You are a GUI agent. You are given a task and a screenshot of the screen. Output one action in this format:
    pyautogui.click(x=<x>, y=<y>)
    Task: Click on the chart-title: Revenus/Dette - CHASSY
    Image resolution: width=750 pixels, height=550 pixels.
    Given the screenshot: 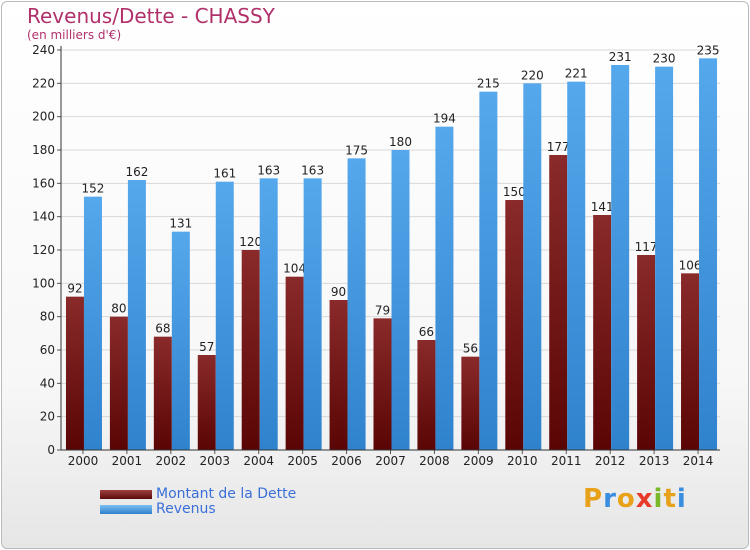 What is the action you would take?
    pyautogui.click(x=151, y=16)
    